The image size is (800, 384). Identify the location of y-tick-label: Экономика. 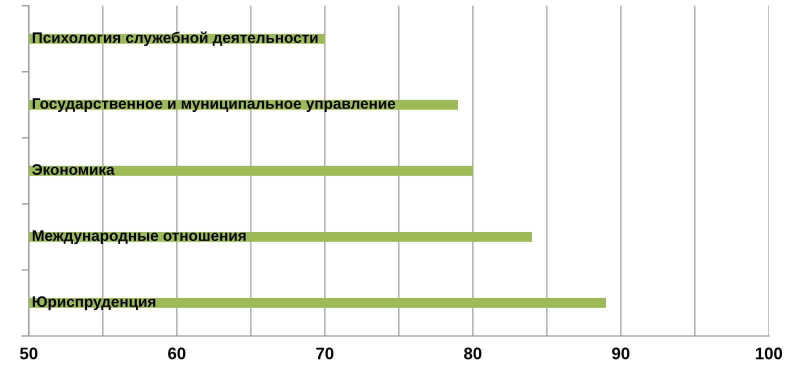
(73, 169).